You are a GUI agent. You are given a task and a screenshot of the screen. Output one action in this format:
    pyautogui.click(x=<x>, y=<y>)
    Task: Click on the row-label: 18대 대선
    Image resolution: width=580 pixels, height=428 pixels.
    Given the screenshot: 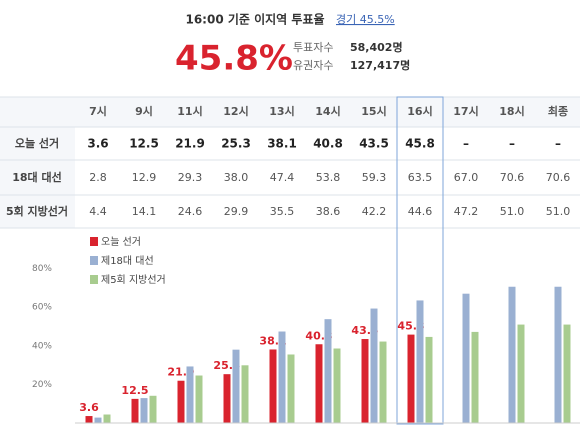 What is the action you would take?
    pyautogui.click(x=37, y=177)
    